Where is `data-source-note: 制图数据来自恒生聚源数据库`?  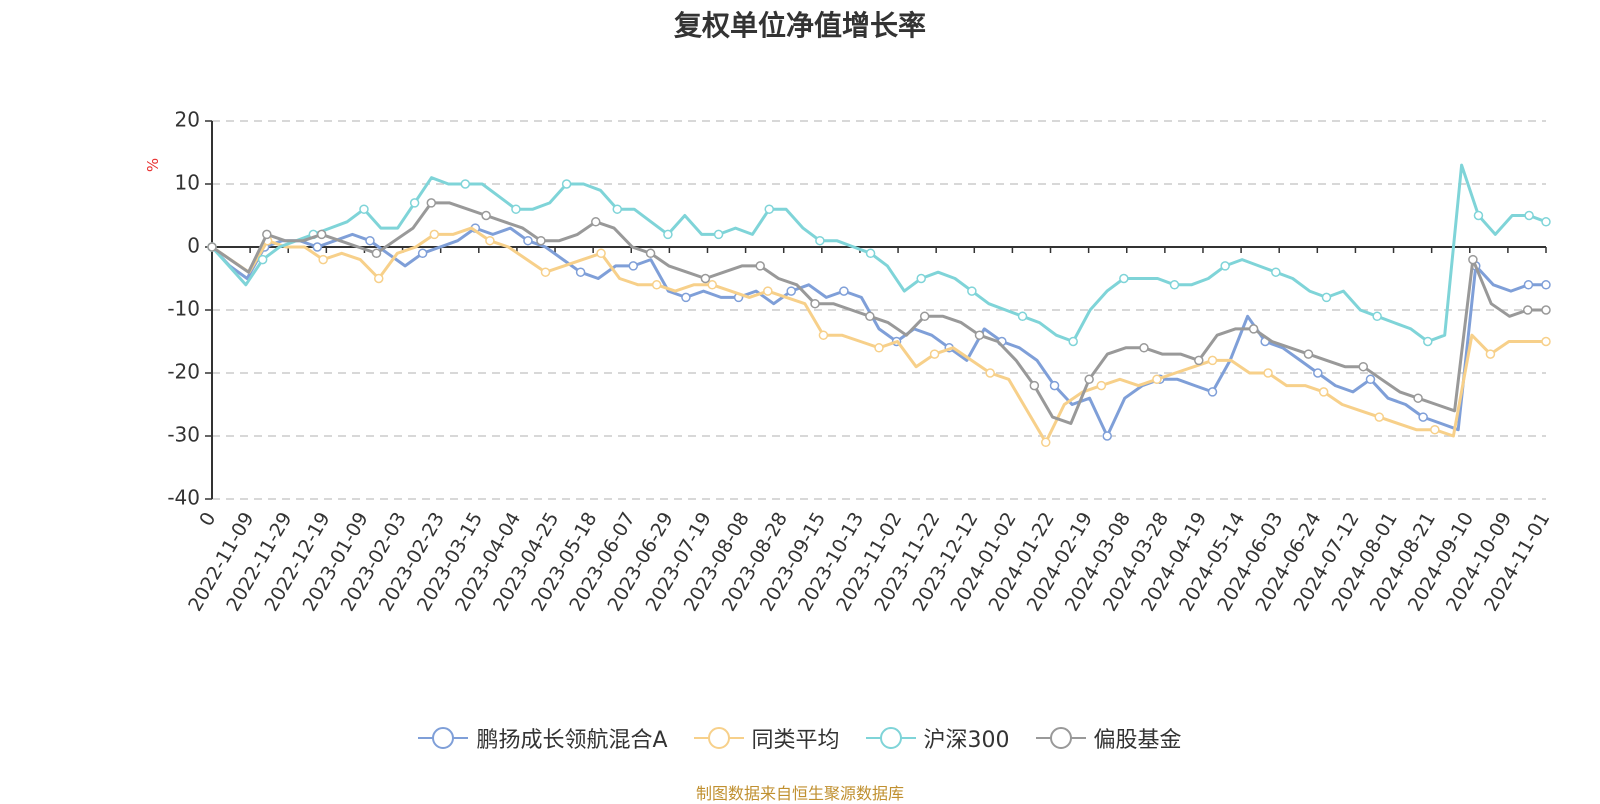
data-source-note: 制图数据来自恒生聚源数据库 is located at coordinates (799, 793).